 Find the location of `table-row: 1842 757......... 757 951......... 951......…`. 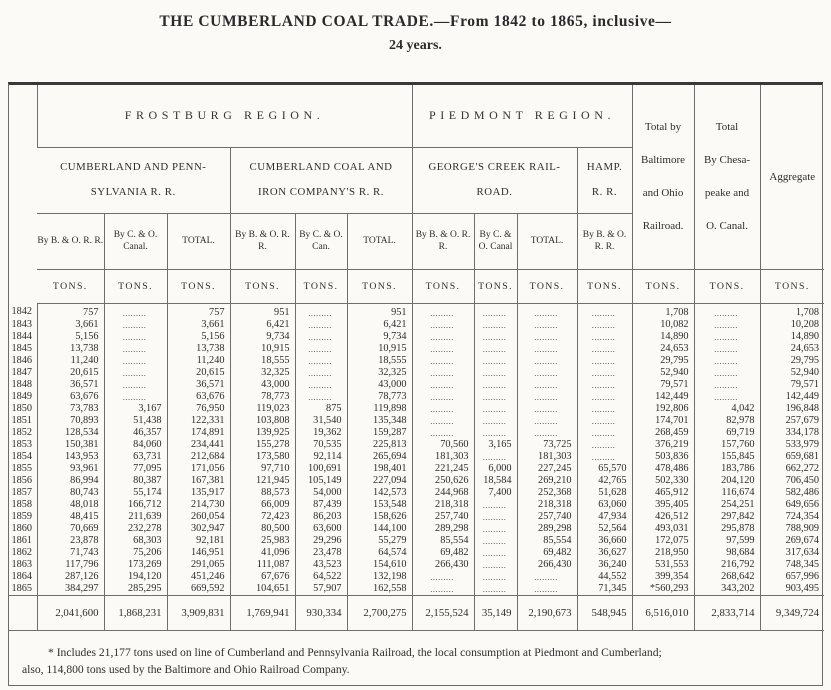

table-row: 1842 757......... 757 951......... 951......… is located at coordinates (417, 311).